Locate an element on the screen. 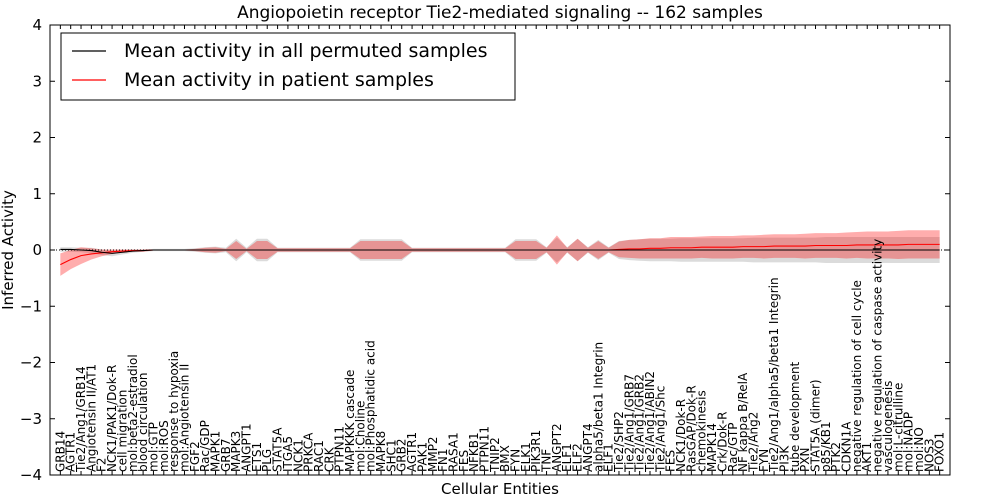  x-tick-label: negative regulation of caspase activity is located at coordinates (878, 355).